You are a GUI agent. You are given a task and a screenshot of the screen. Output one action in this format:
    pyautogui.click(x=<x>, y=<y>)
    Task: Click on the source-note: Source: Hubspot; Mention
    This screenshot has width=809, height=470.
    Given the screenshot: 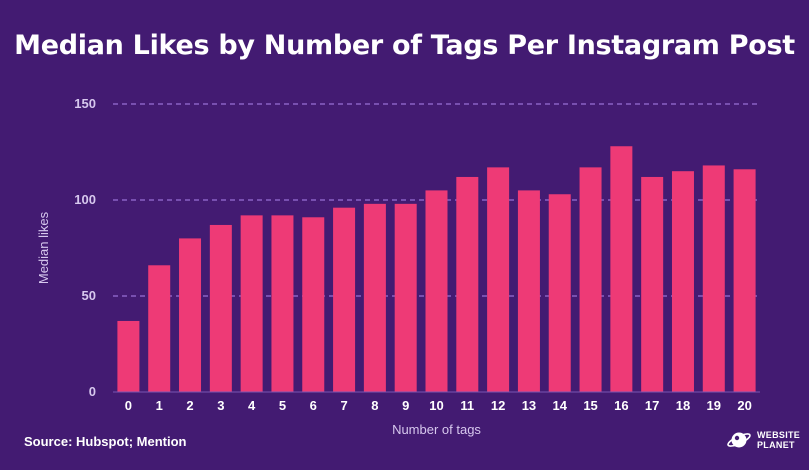 What is the action you would take?
    pyautogui.click(x=105, y=441)
    